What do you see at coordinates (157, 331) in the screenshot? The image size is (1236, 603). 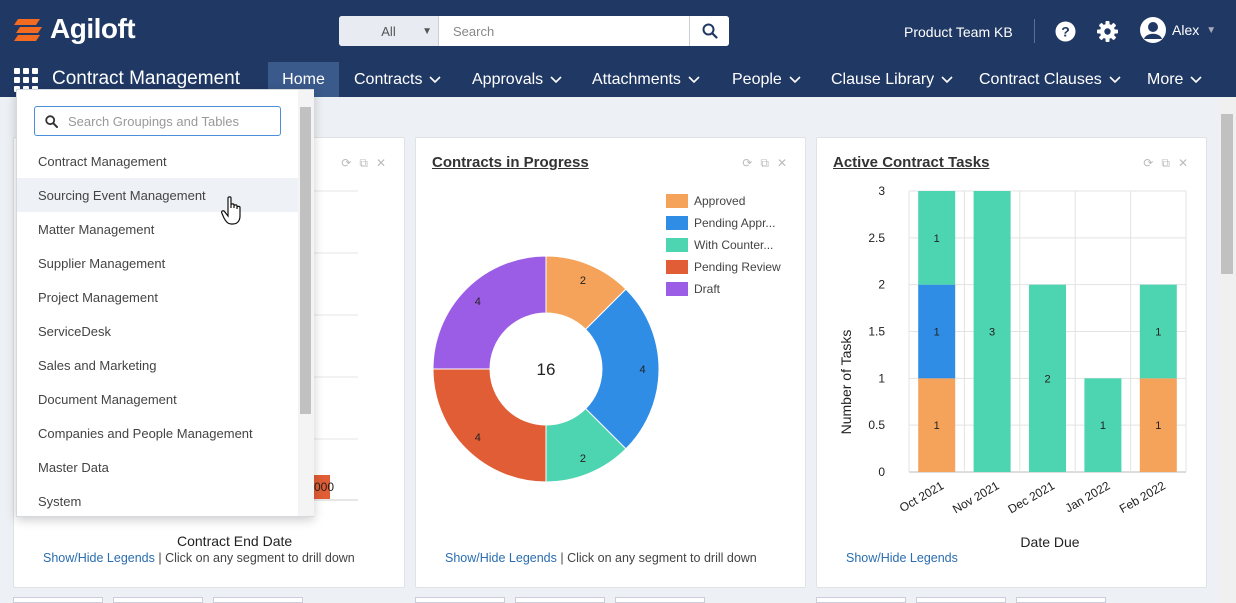 I see `list-item: ServiceDesk` at bounding box center [157, 331].